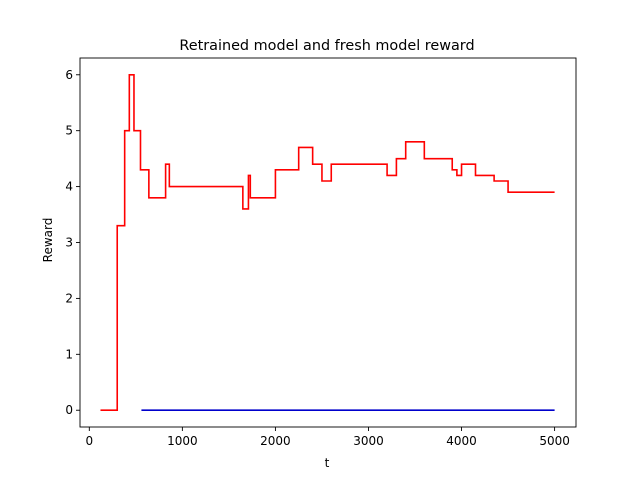 This screenshot has height=480, width=640. Describe the element at coordinates (69, 298) in the screenshot. I see `y-tick-label: 2` at that location.